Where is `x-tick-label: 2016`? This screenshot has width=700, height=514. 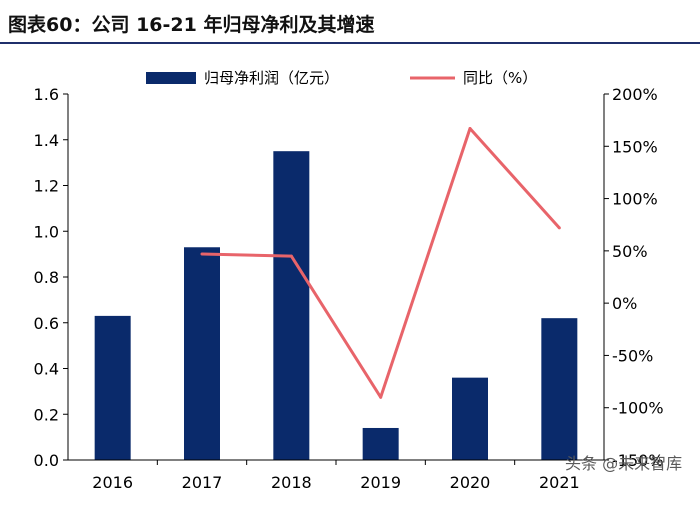
x-tick-label: 2016 is located at coordinates (112, 482).